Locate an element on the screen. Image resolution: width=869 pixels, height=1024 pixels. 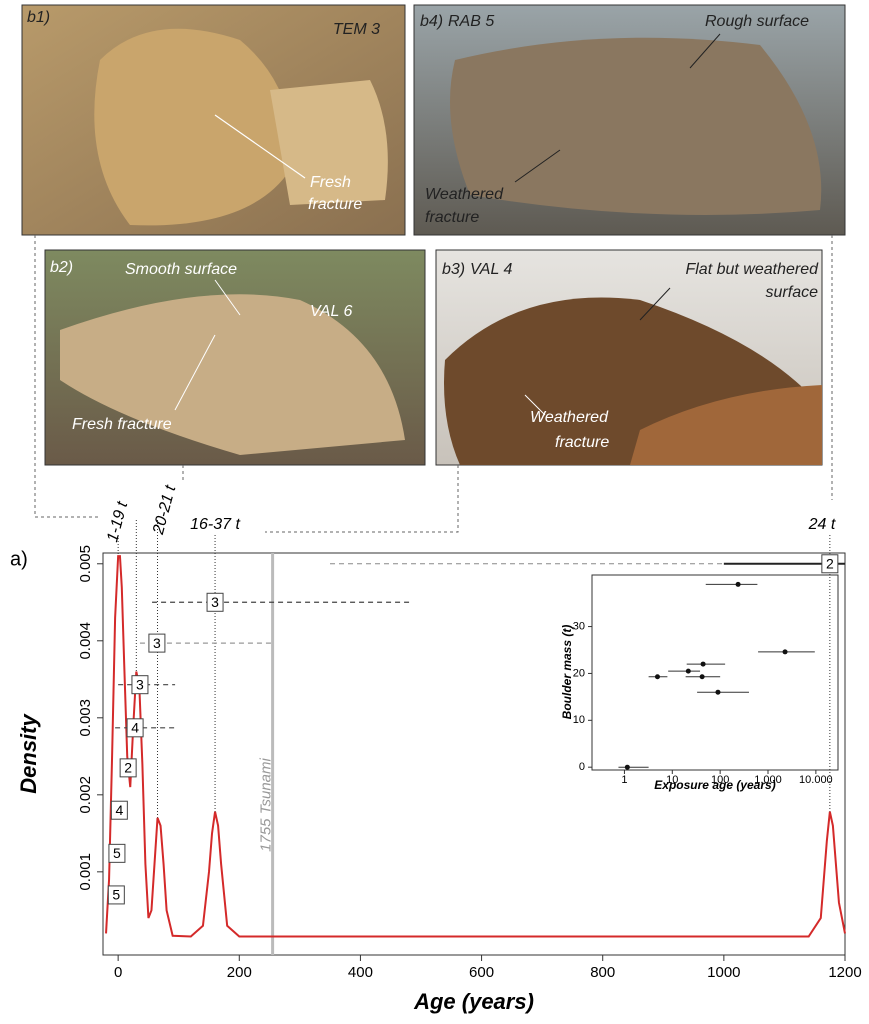
photo-b3 is located at coordinates (629, 357).